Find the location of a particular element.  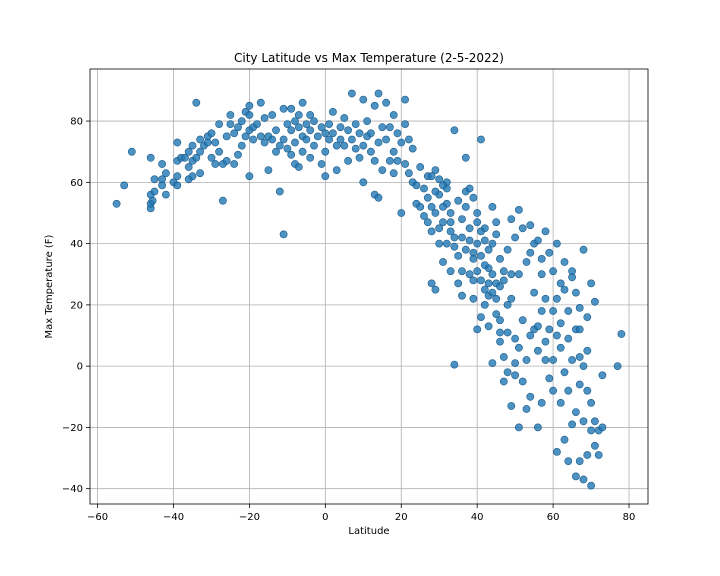

x-tick-label: 40 is located at coordinates (477, 517).